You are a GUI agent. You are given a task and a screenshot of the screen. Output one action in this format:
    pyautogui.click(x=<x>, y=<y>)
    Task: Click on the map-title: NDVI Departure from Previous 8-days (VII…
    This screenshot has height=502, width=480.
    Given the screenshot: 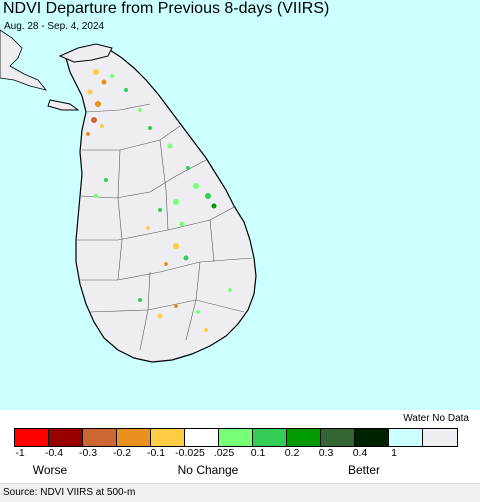 What is the action you would take?
    pyautogui.click(x=166, y=8)
    